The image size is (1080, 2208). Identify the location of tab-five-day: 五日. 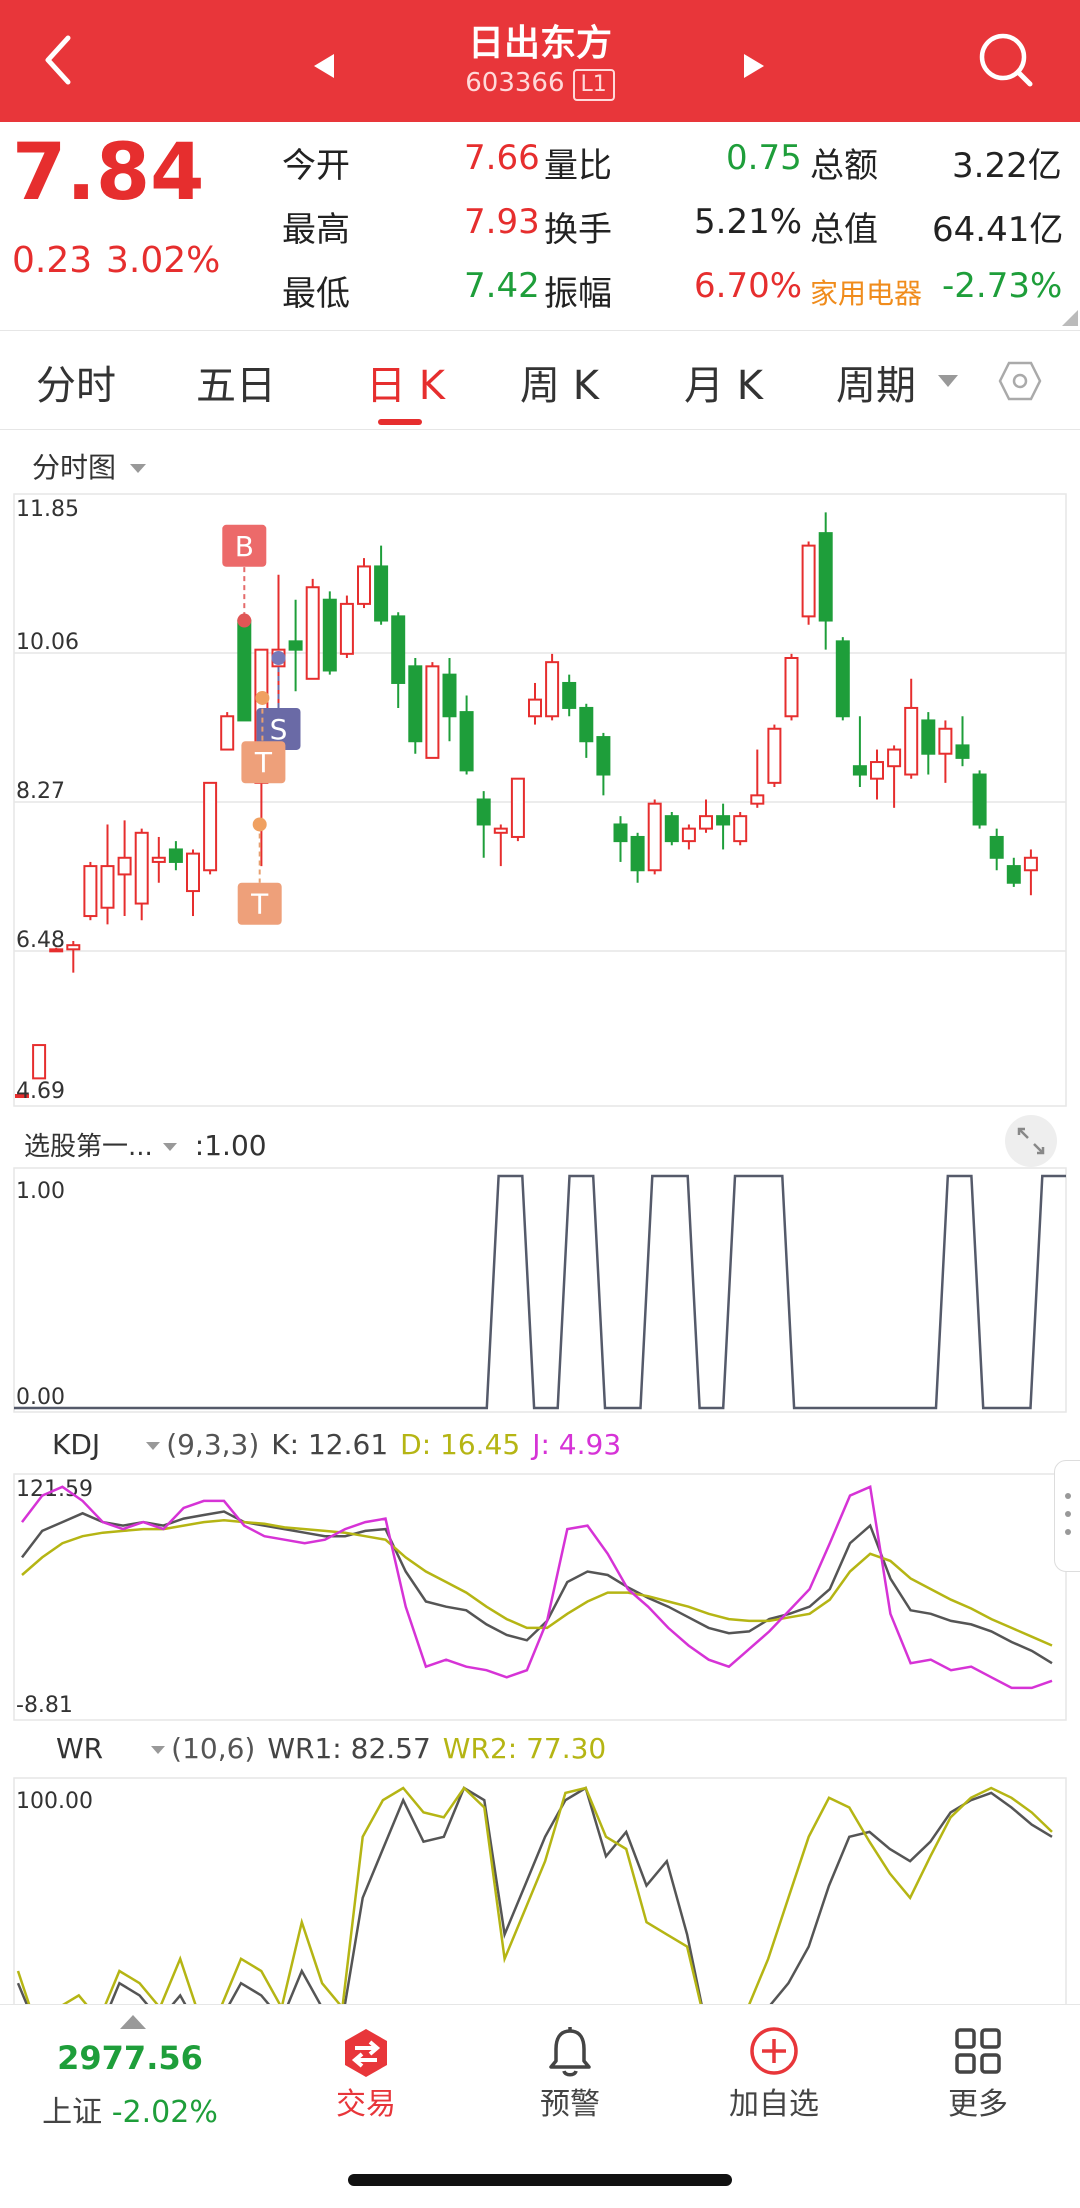
(236, 386).